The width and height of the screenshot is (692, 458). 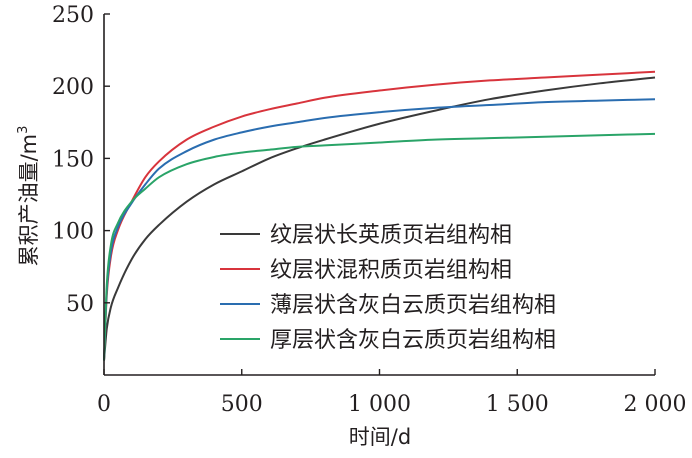 What do you see at coordinates (73, 15) in the screenshot?
I see `y-tick-label: 250` at bounding box center [73, 15].